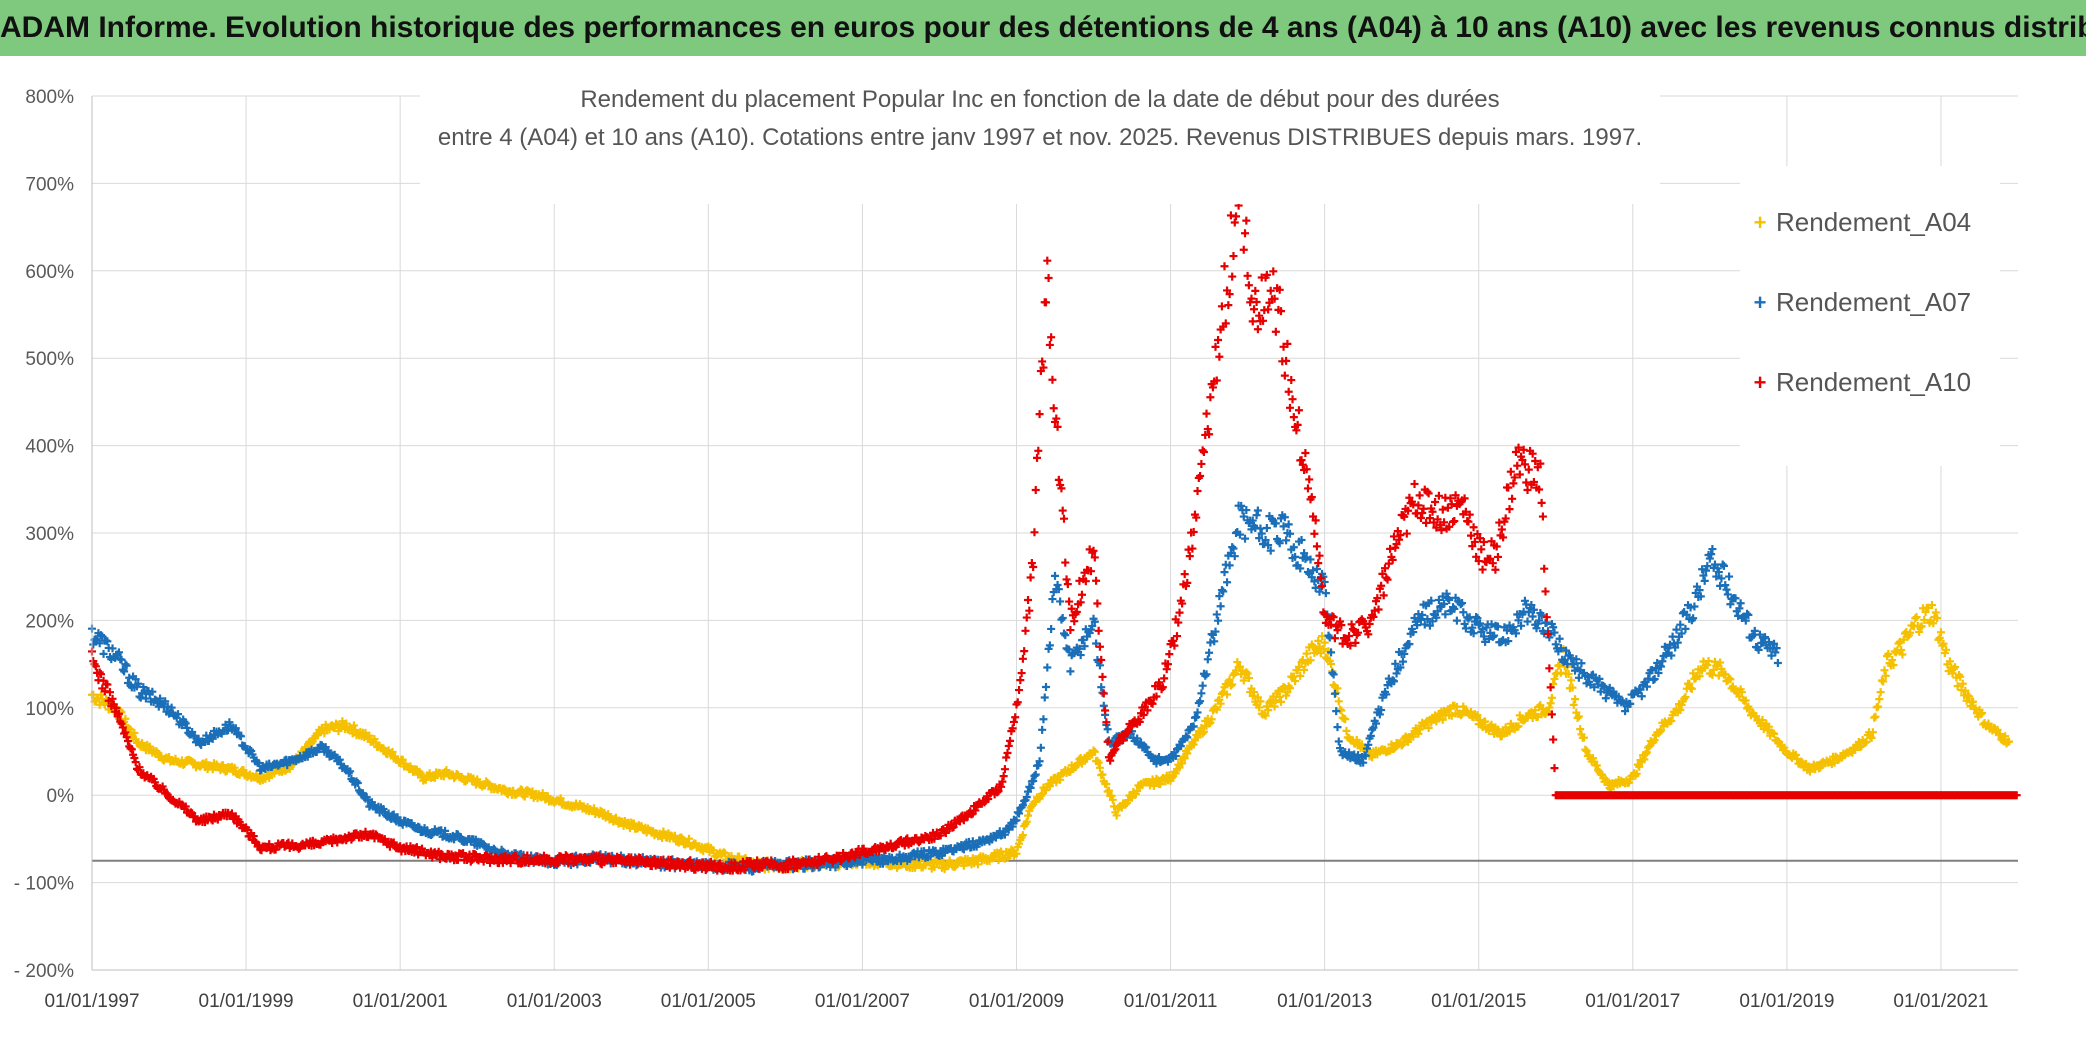  I want to click on y-tick-label: 500%, so click(49, 359).